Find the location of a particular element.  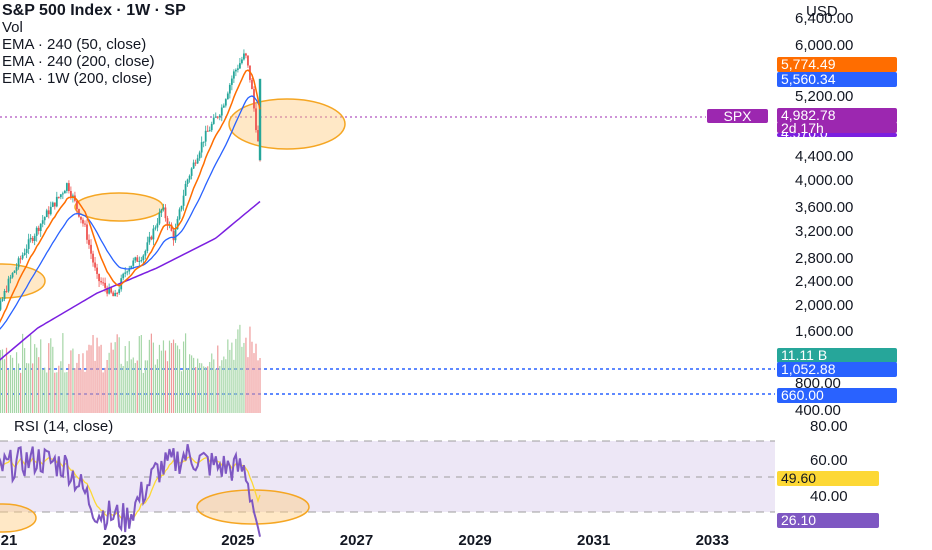

price-tick-label: 6,000.00 is located at coordinates (824, 45).